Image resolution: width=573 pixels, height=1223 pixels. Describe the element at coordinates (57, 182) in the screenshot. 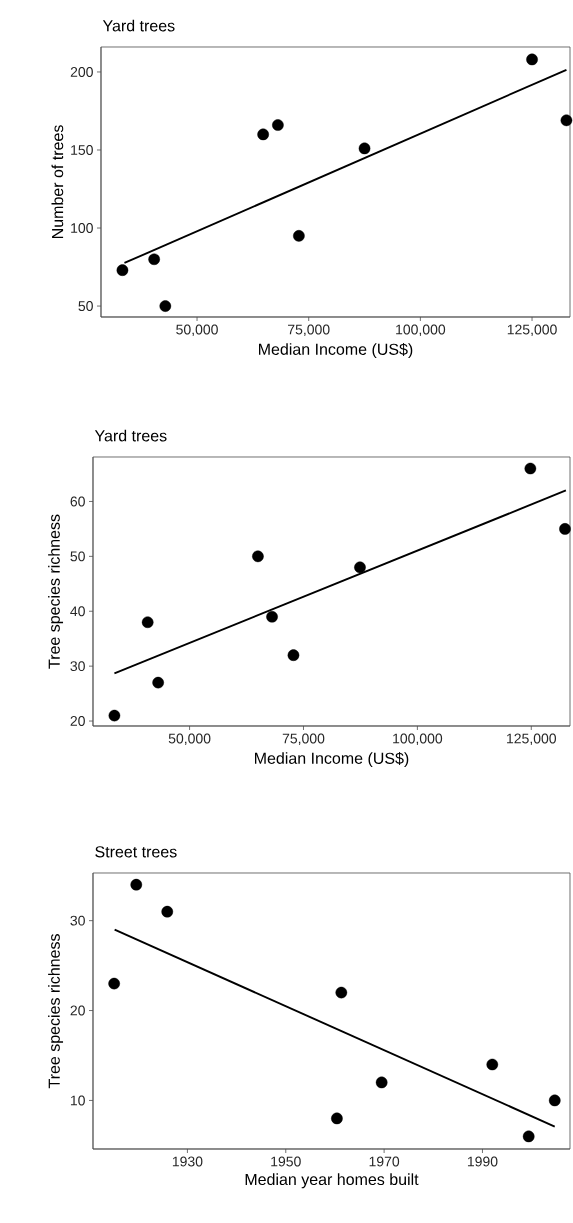

I see `y-axis-title: Number of trees` at that location.